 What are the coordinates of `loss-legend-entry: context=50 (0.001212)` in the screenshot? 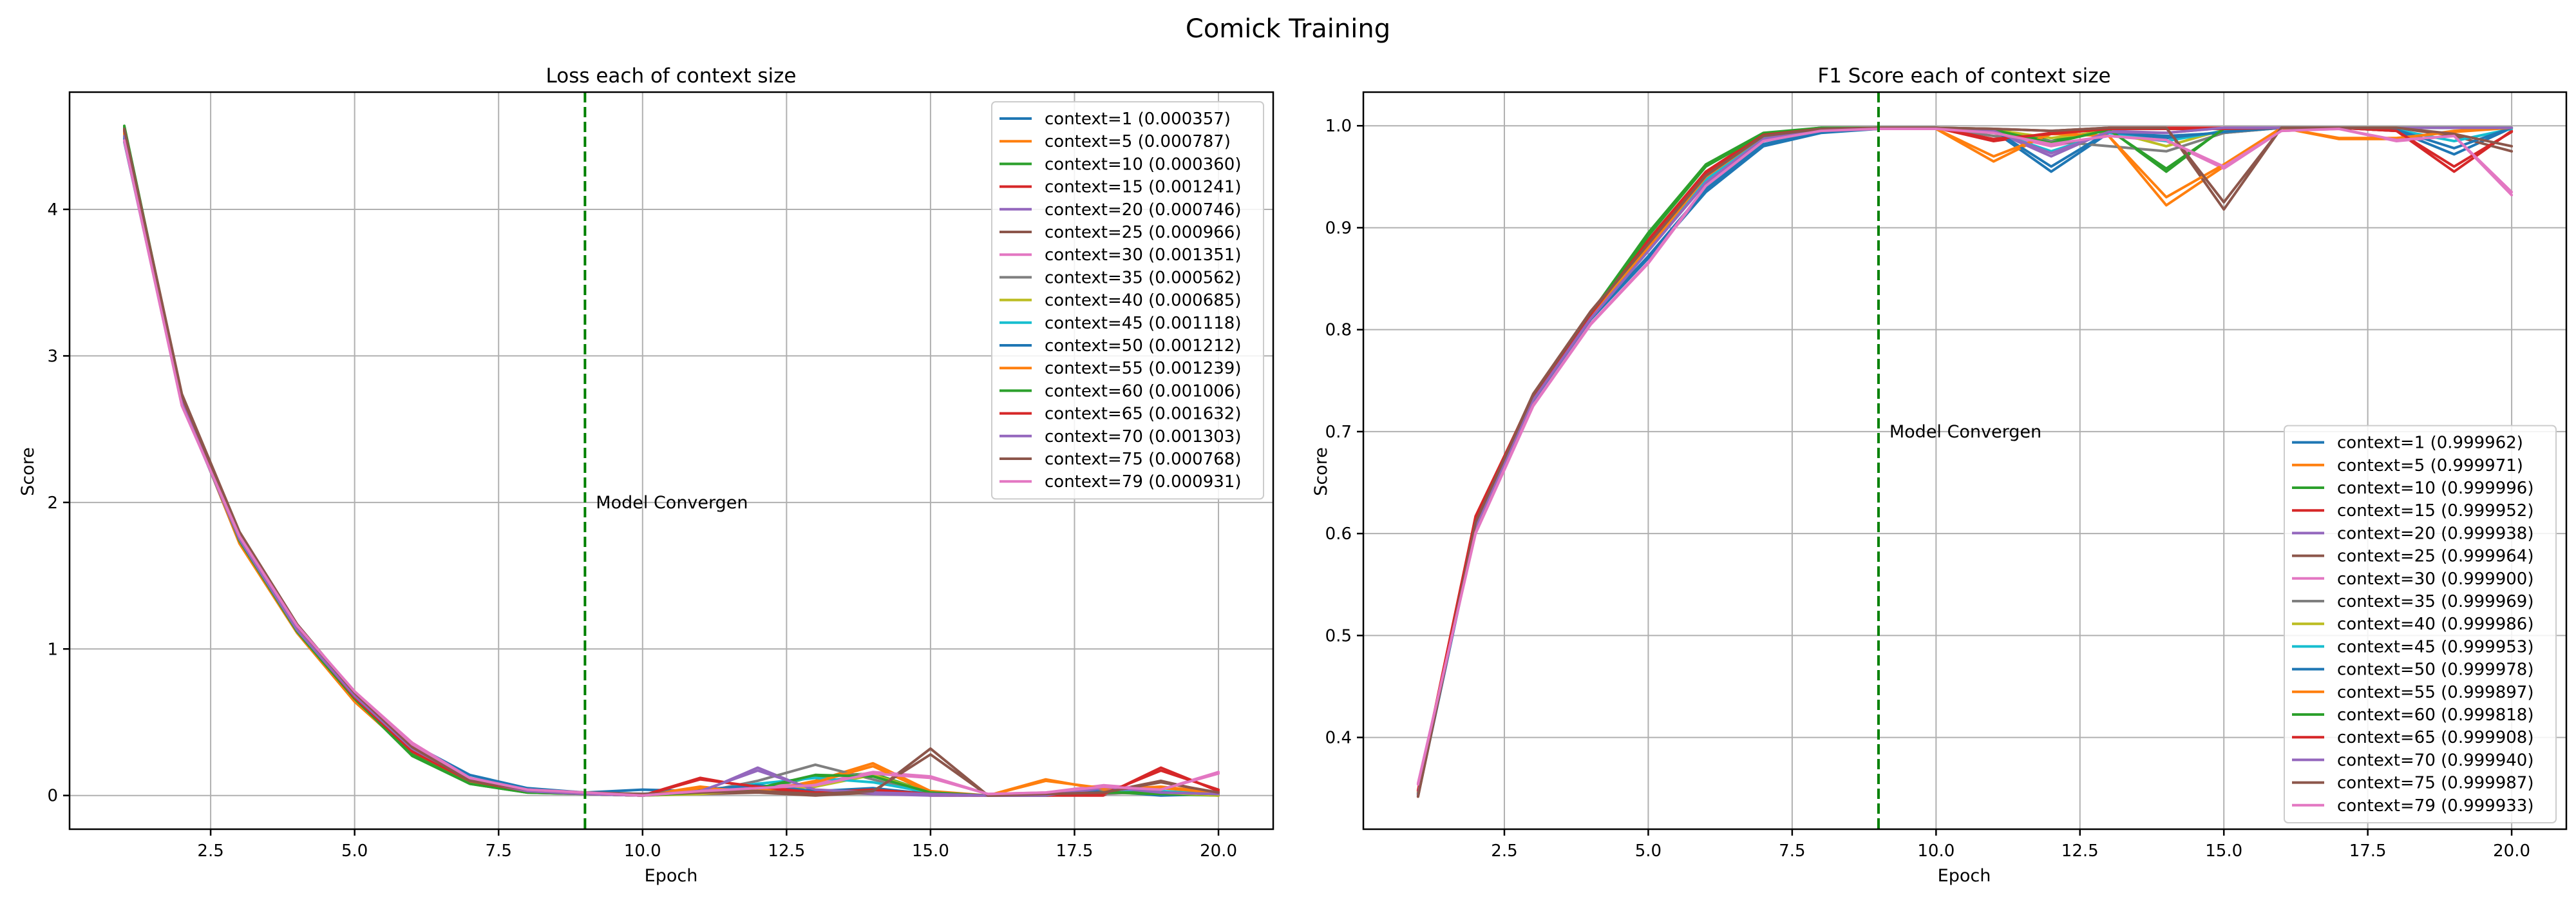 It's located at (1143, 346).